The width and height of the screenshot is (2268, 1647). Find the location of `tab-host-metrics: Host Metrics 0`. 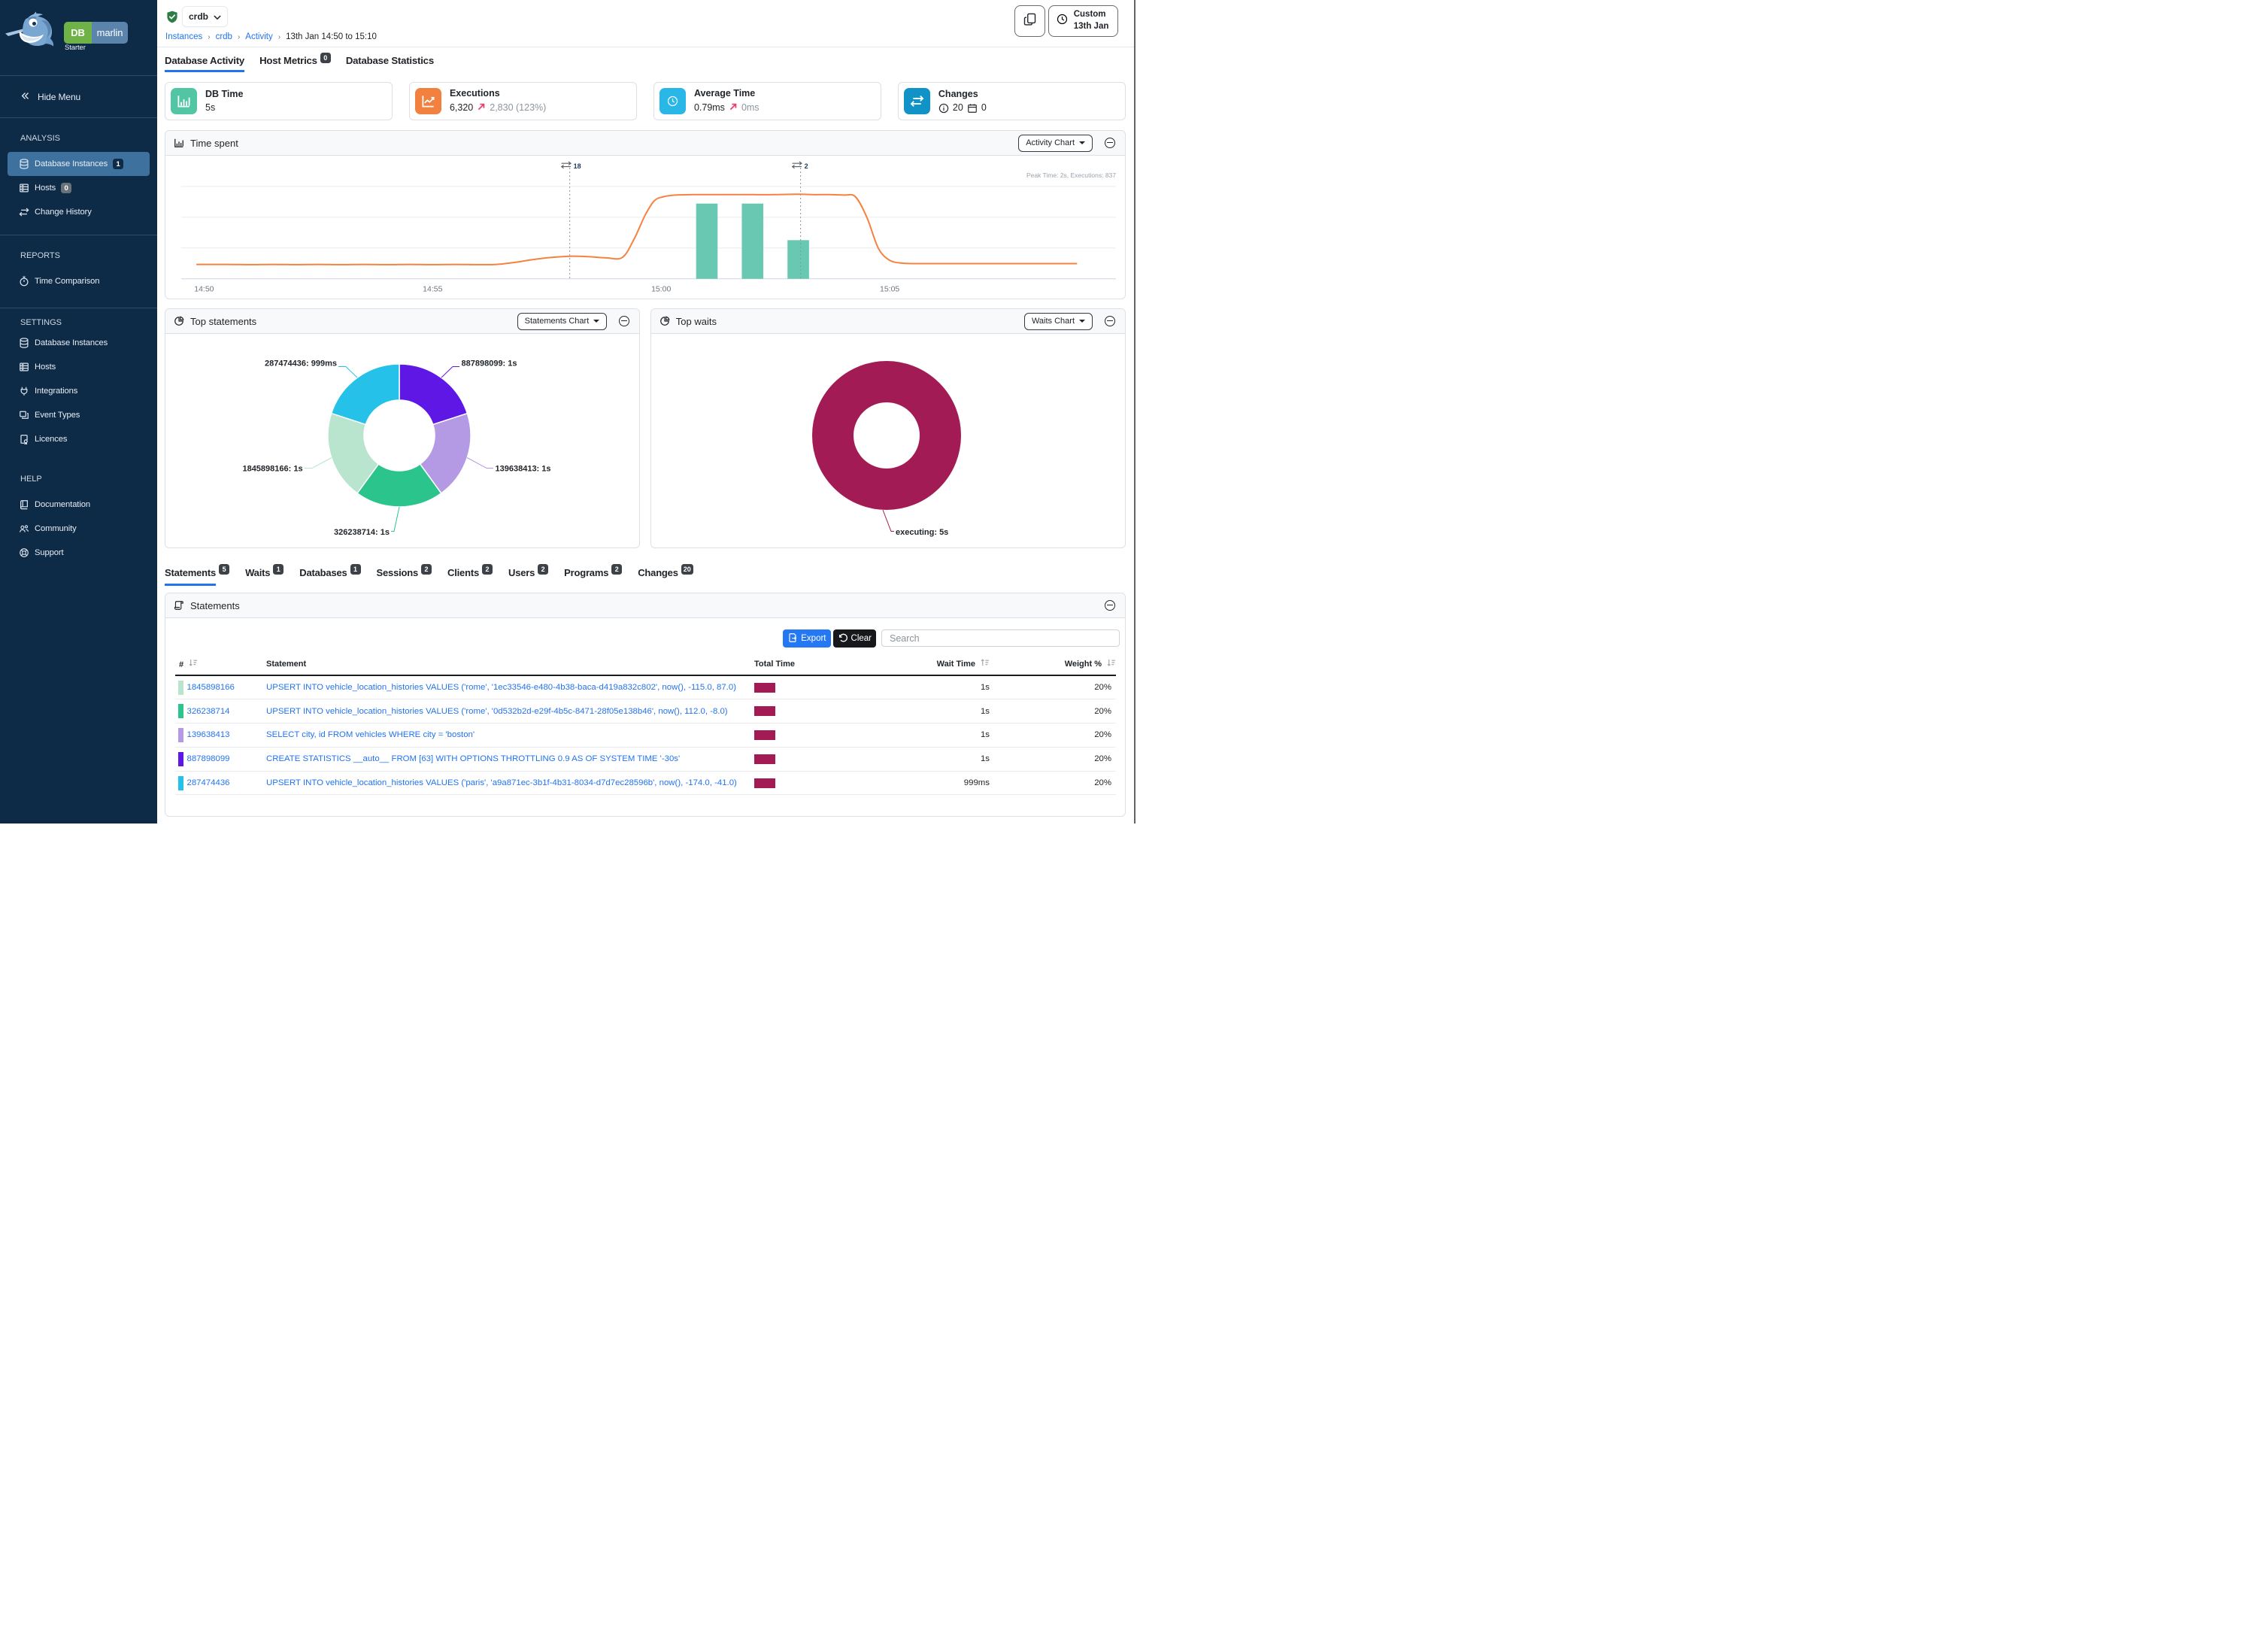

tab-host-metrics: Host Metrics 0 is located at coordinates (295, 63).